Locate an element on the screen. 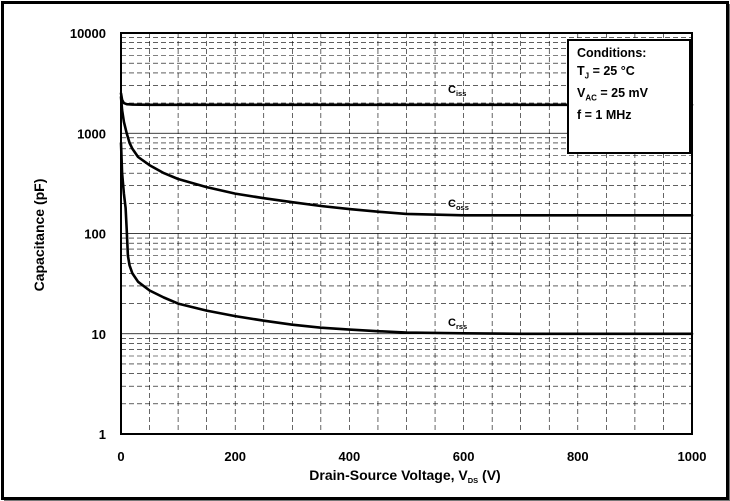  y-tick-label: 100 is located at coordinates (95, 234).